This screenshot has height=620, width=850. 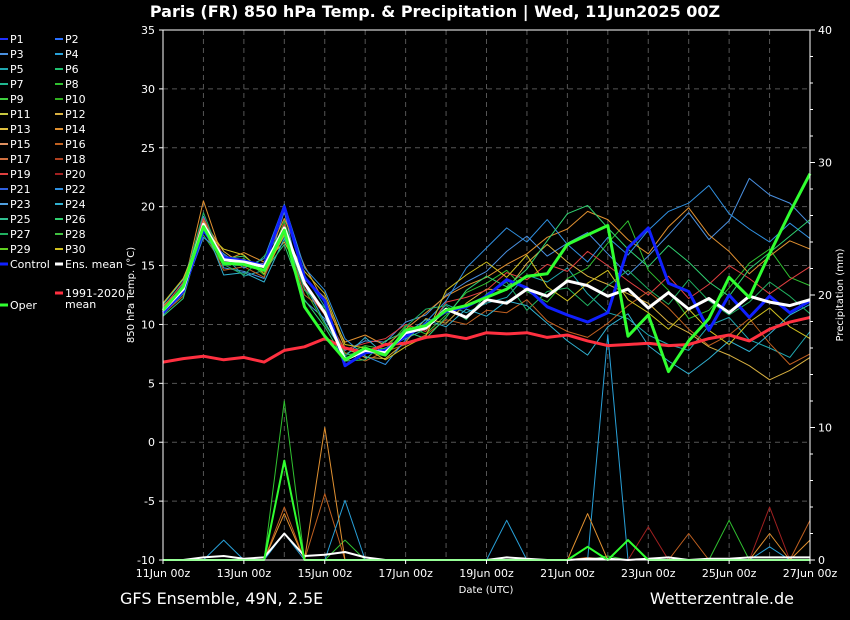 I want to click on y-right-tick-label: 10, so click(x=825, y=428).